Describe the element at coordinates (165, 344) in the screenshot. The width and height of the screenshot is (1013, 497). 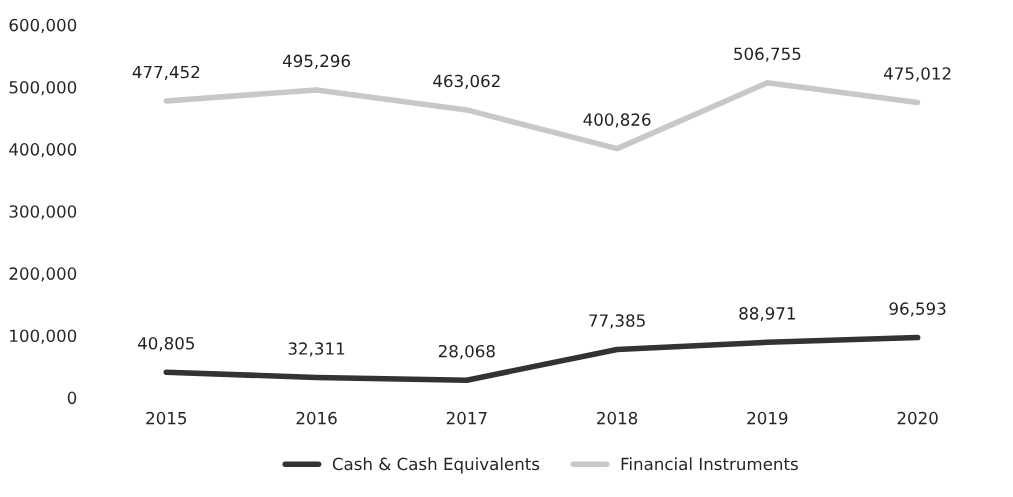
I see `data-label: 40,805` at that location.